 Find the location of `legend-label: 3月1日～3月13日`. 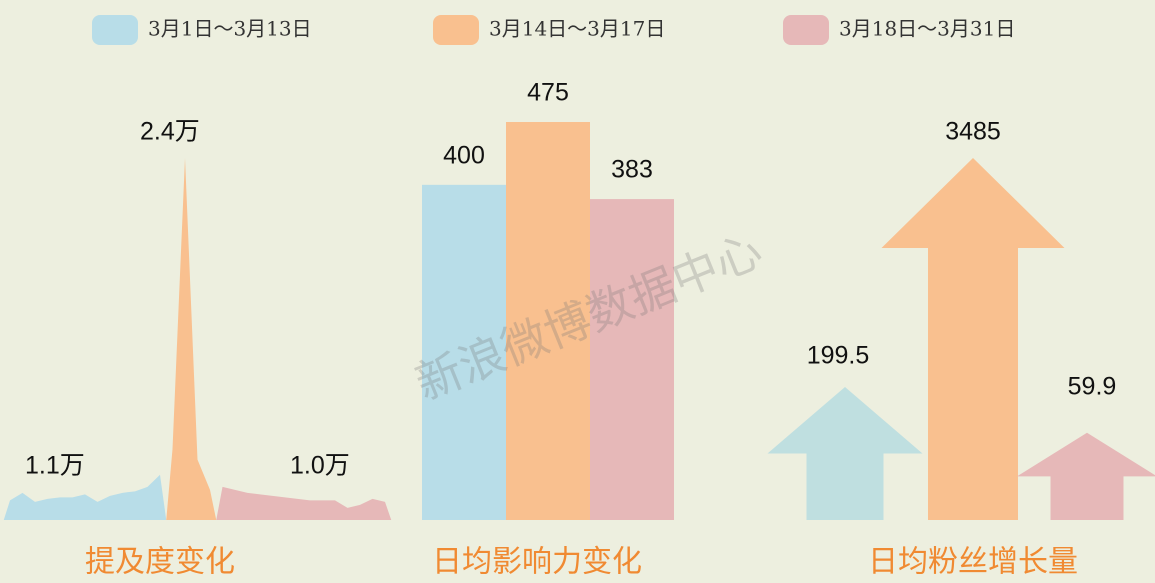

legend-label: 3月1日～3月13日 is located at coordinates (230, 29).